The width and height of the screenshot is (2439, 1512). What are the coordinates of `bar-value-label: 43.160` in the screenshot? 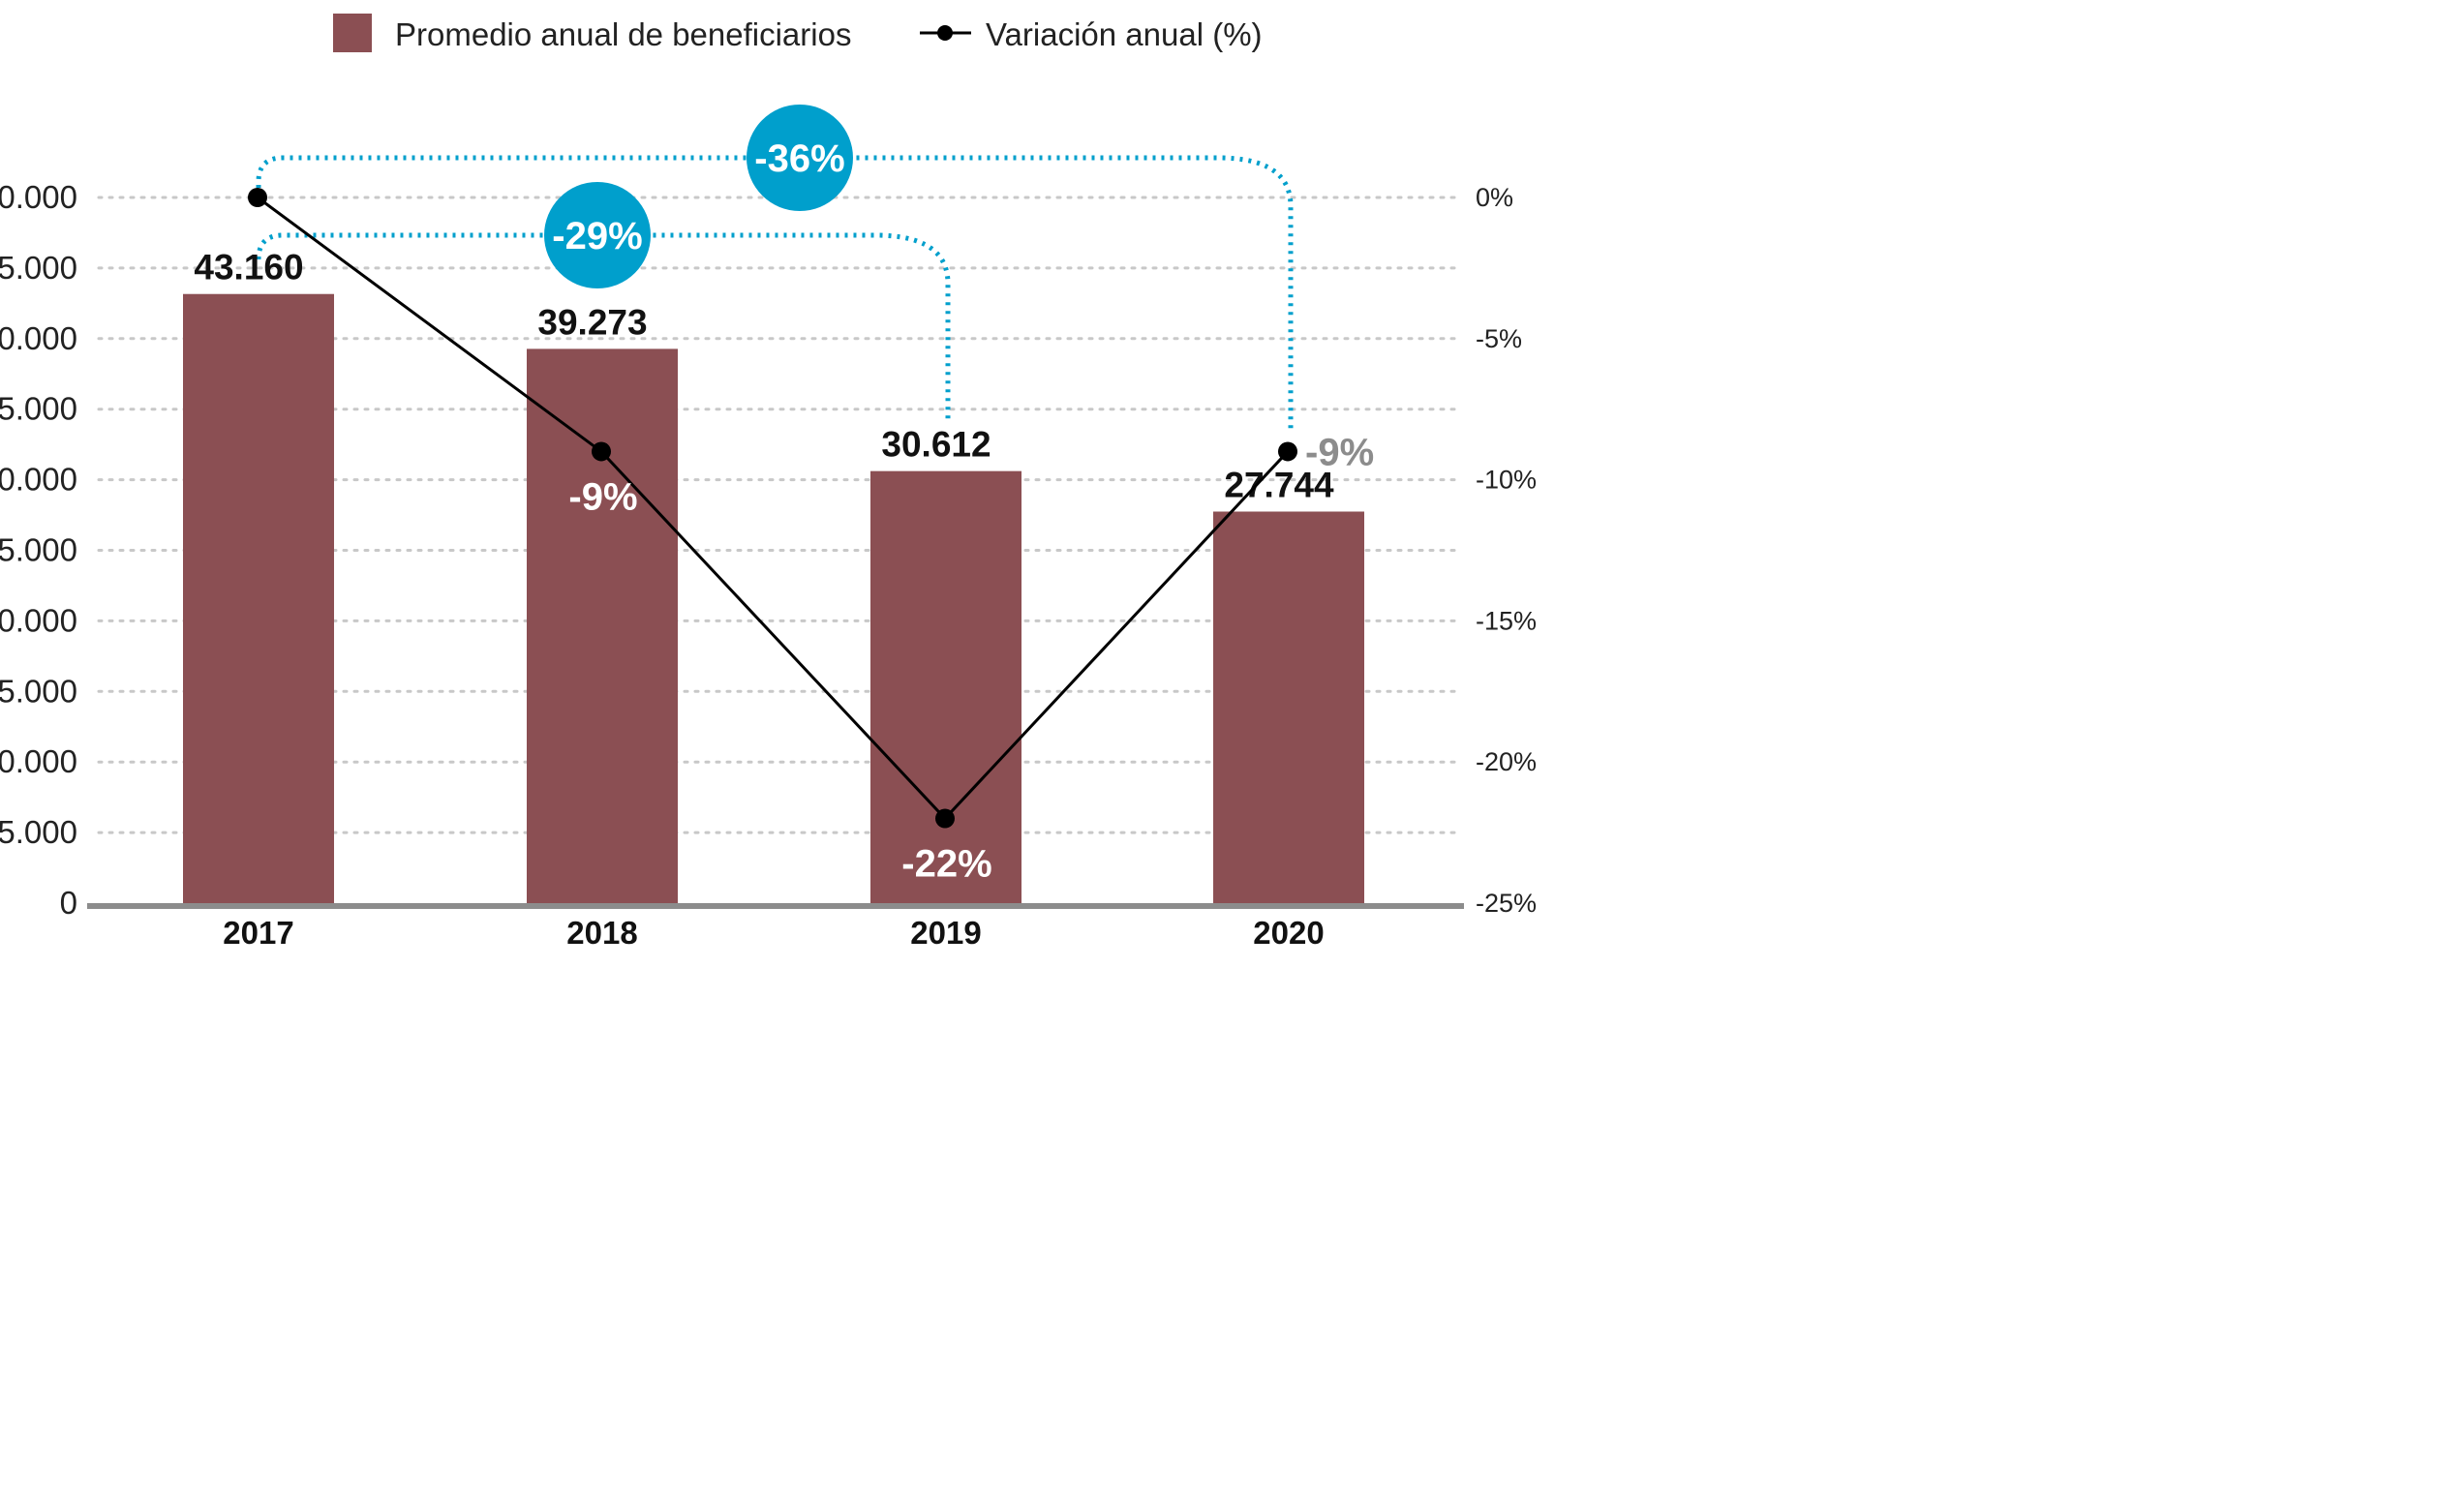 It's located at (248, 267).